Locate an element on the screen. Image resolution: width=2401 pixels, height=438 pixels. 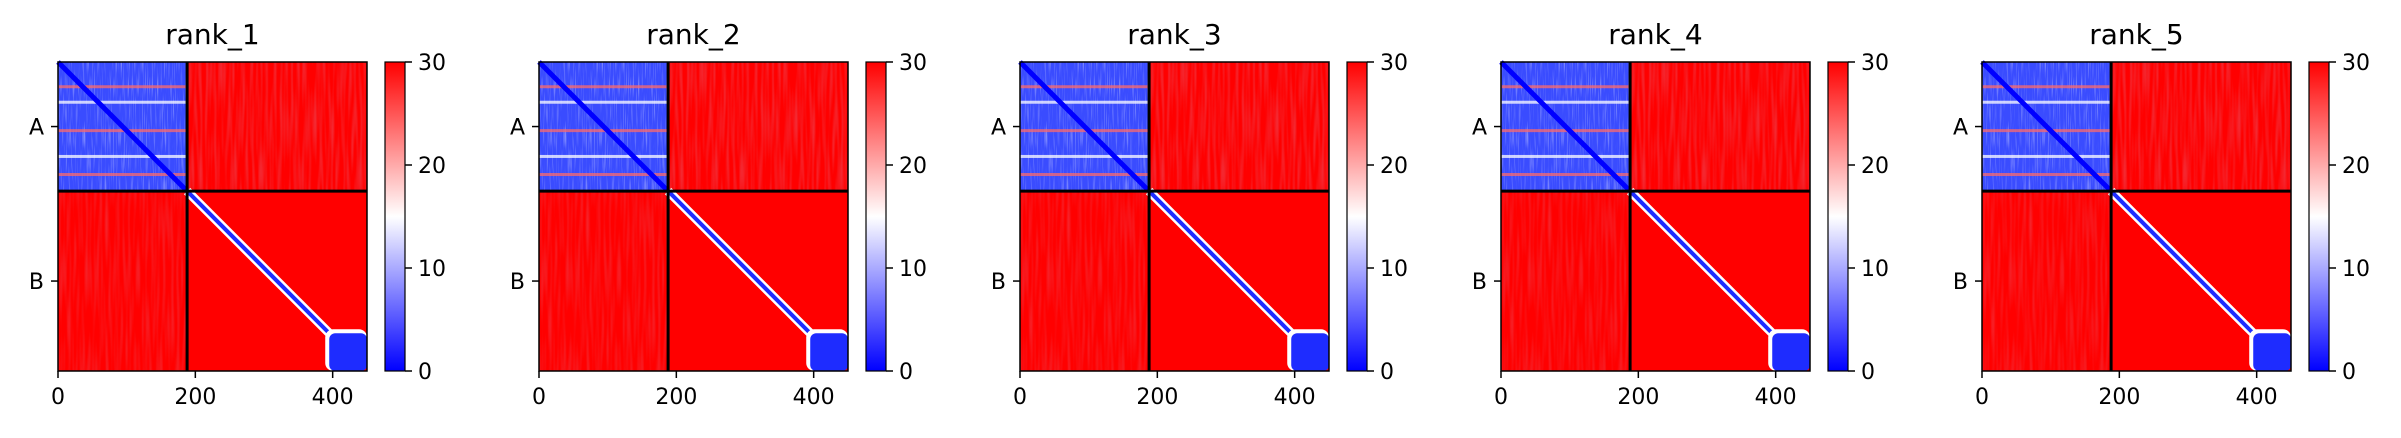
panel-title: rank_3 is located at coordinates (1174, 34).